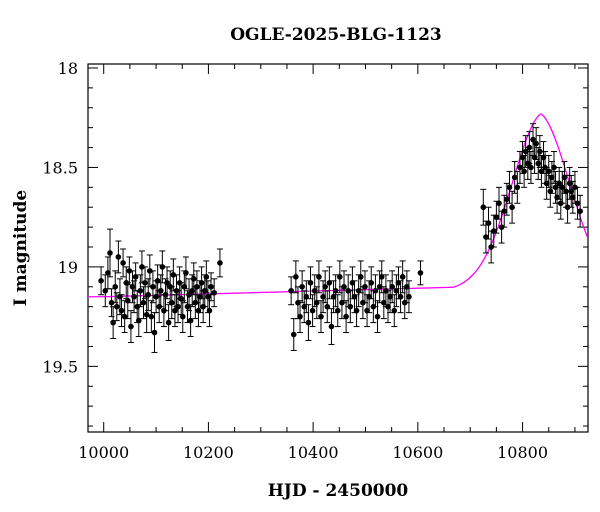  I want to click on y-tick-label: 19.5, so click(60, 366).